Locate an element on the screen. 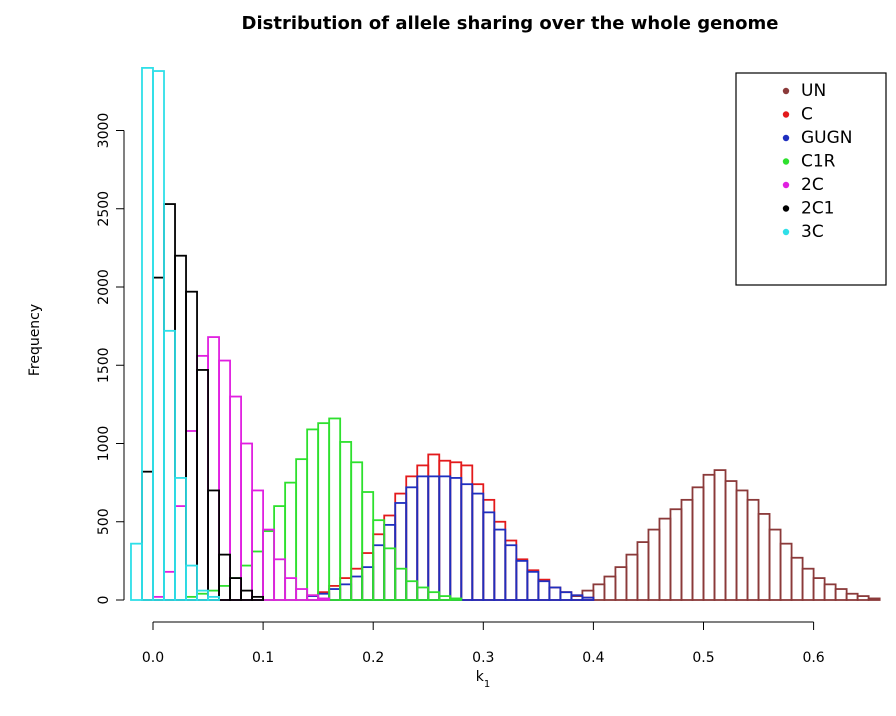 The image size is (896, 716). y-tick-label: 1000 is located at coordinates (104, 444).